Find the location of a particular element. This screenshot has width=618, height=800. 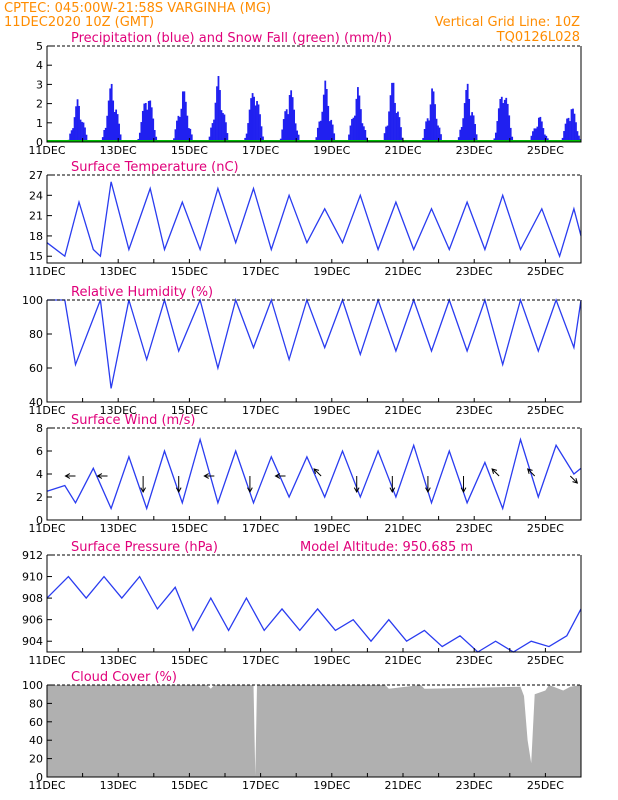

temp-xtick-label: 23DEC is located at coordinates (474, 271).